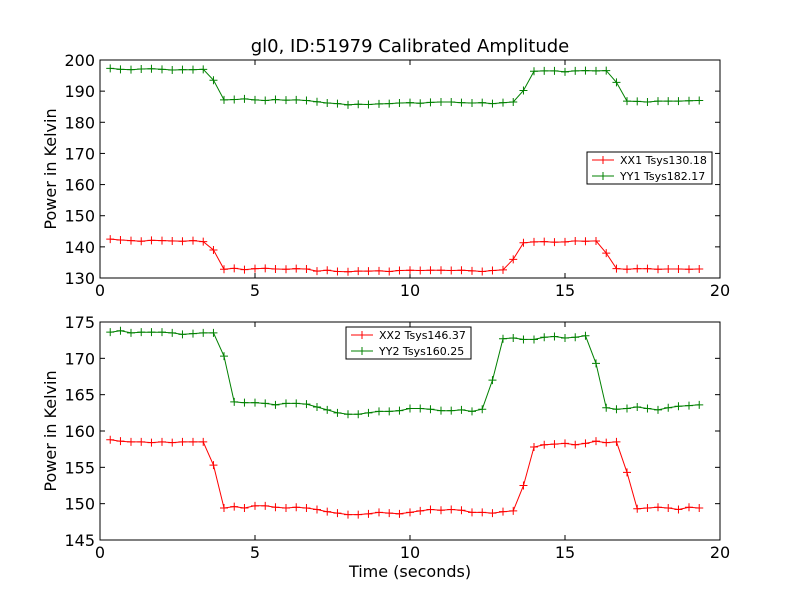  Describe the element at coordinates (405, 255) in the screenshot. I see `series-line-xx1` at that location.